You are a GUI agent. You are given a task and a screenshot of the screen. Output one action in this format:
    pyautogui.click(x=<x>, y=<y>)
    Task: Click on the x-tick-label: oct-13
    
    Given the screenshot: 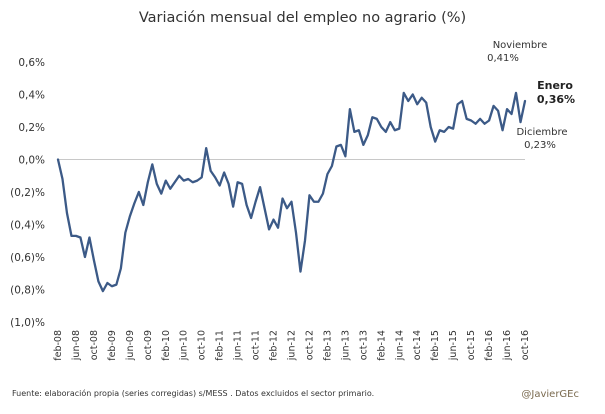 What is the action you would take?
    pyautogui.click(x=363, y=345)
    